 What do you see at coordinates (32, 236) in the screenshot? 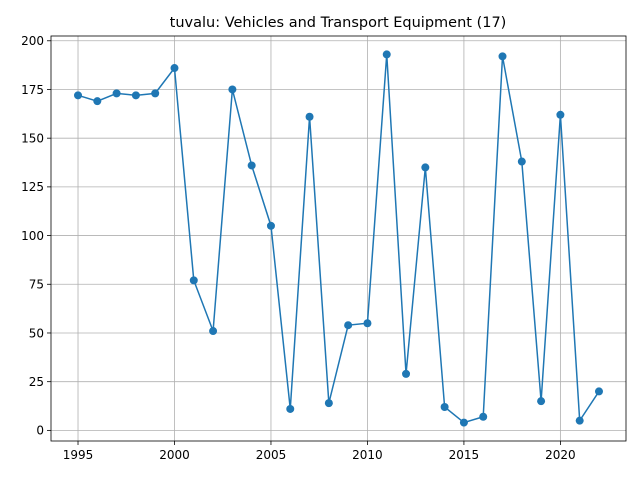
I see `y-tick-label: 100` at bounding box center [32, 236].